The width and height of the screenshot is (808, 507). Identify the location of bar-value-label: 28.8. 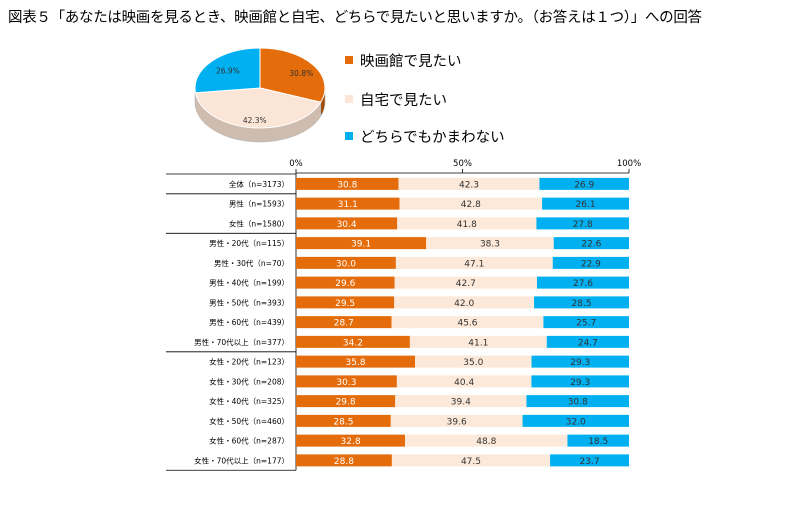
(344, 462).